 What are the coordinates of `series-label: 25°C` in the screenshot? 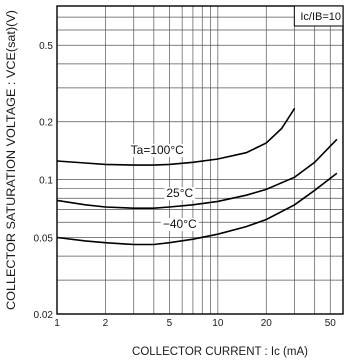 It's located at (179, 193).